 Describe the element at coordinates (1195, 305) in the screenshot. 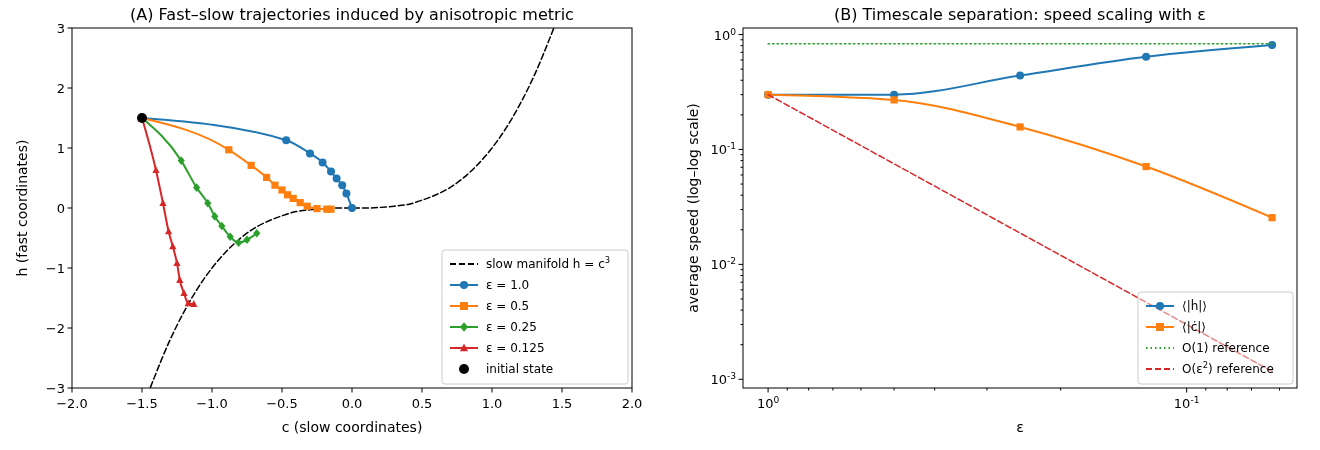

I see `legend-label: ⟨|ḣ|⟩` at that location.